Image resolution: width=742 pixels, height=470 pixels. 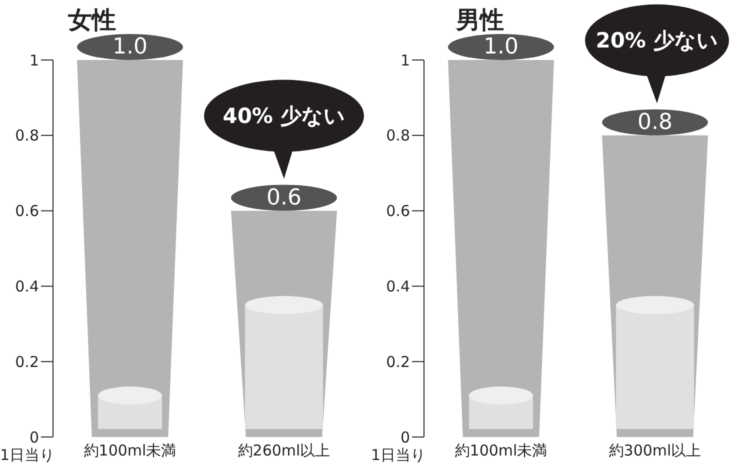 I want to click on x-tick-label: 約260ml以上, so click(x=284, y=451).